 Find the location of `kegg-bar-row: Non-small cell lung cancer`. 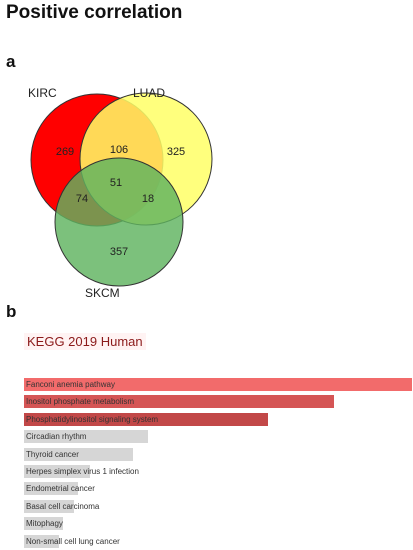

kegg-bar-row: Non-small cell lung cancer is located at coordinates (217, 541).